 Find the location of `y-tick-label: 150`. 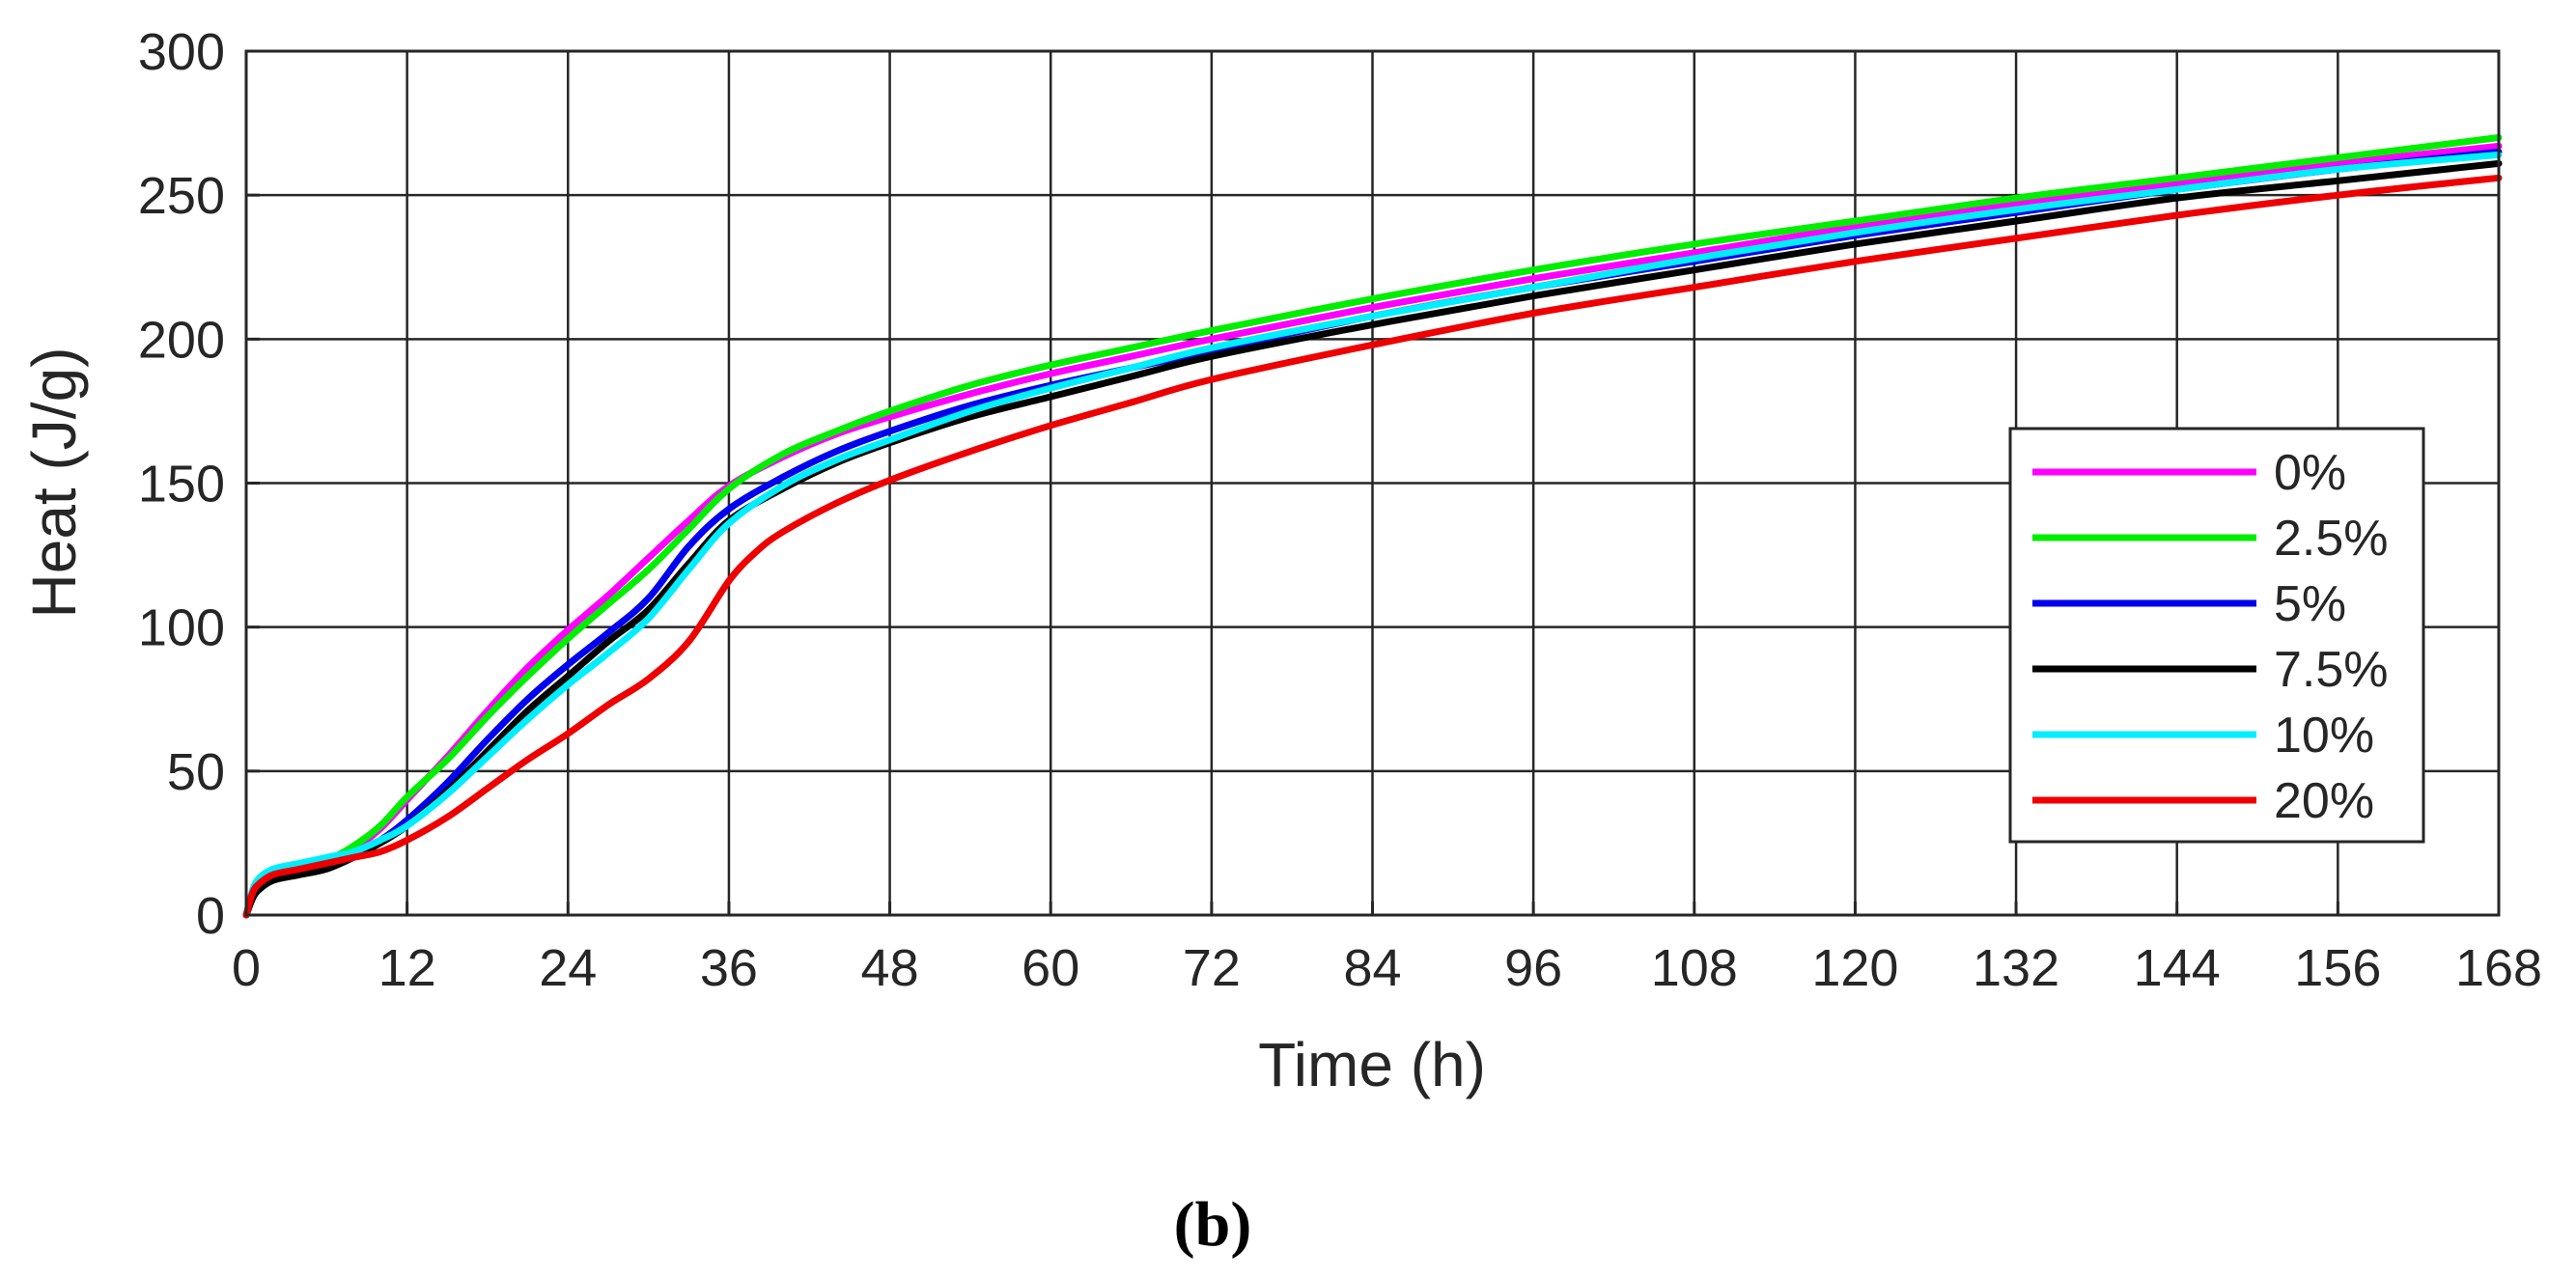

y-tick-label: 150 is located at coordinates (181, 485).